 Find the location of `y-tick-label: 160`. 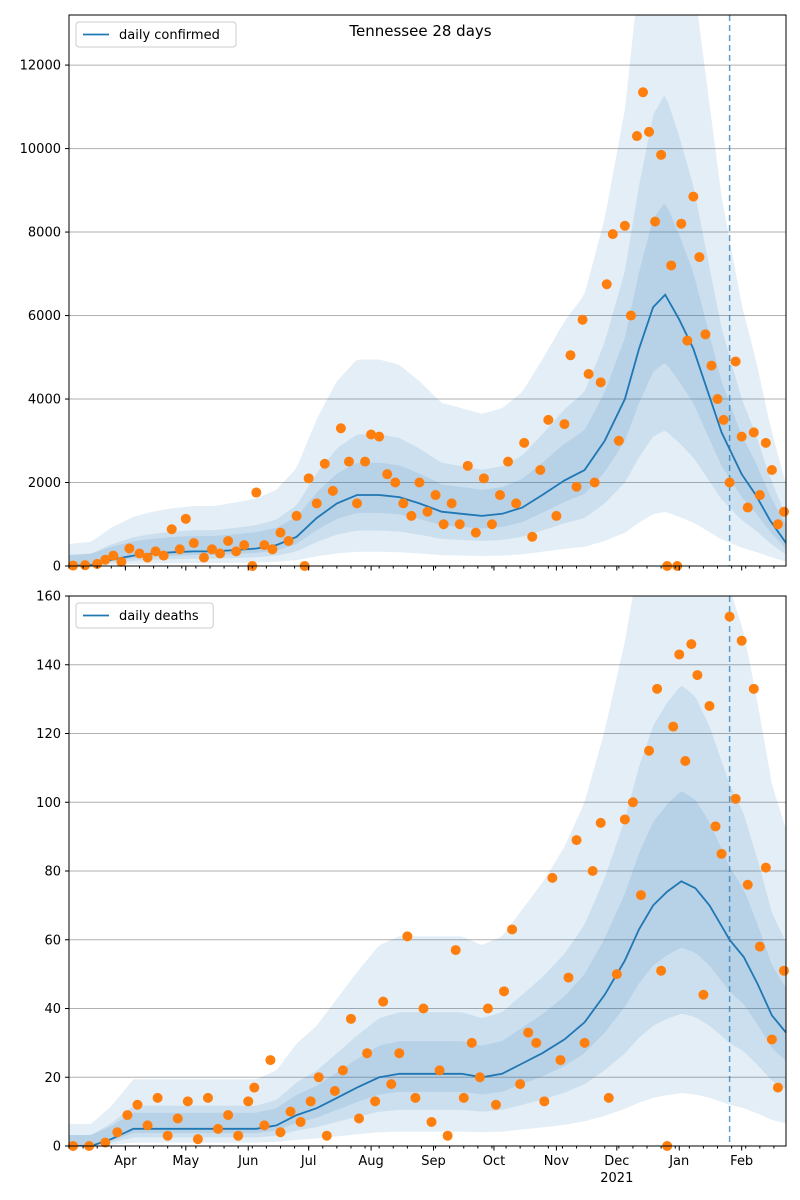

y-tick-label: 160 is located at coordinates (48, 597).